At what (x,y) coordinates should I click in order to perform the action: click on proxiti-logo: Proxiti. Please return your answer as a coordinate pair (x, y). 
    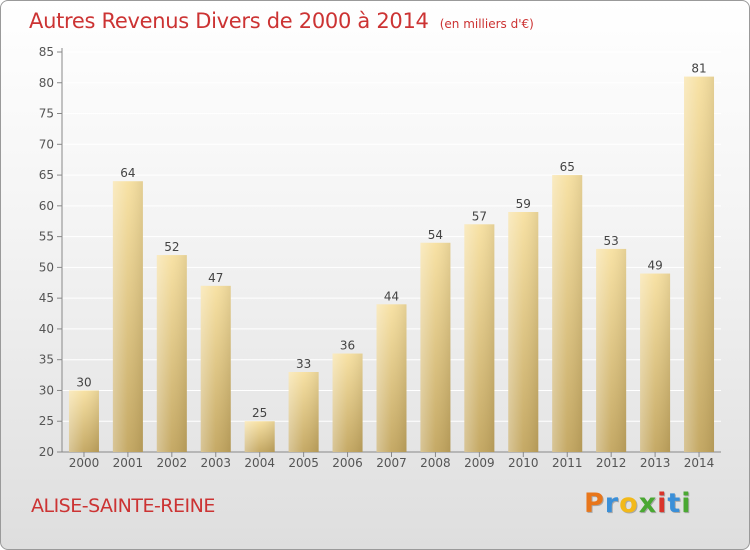
    Looking at the image, I should click on (638, 503).